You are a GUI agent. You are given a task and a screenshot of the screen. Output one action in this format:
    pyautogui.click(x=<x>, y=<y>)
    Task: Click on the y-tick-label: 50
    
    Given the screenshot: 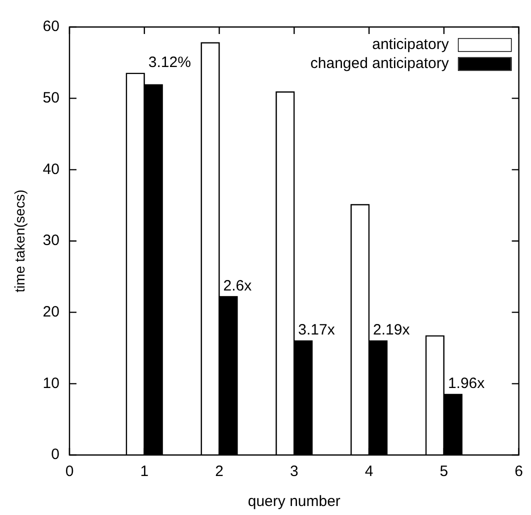 What is the action you would take?
    pyautogui.click(x=51, y=97)
    